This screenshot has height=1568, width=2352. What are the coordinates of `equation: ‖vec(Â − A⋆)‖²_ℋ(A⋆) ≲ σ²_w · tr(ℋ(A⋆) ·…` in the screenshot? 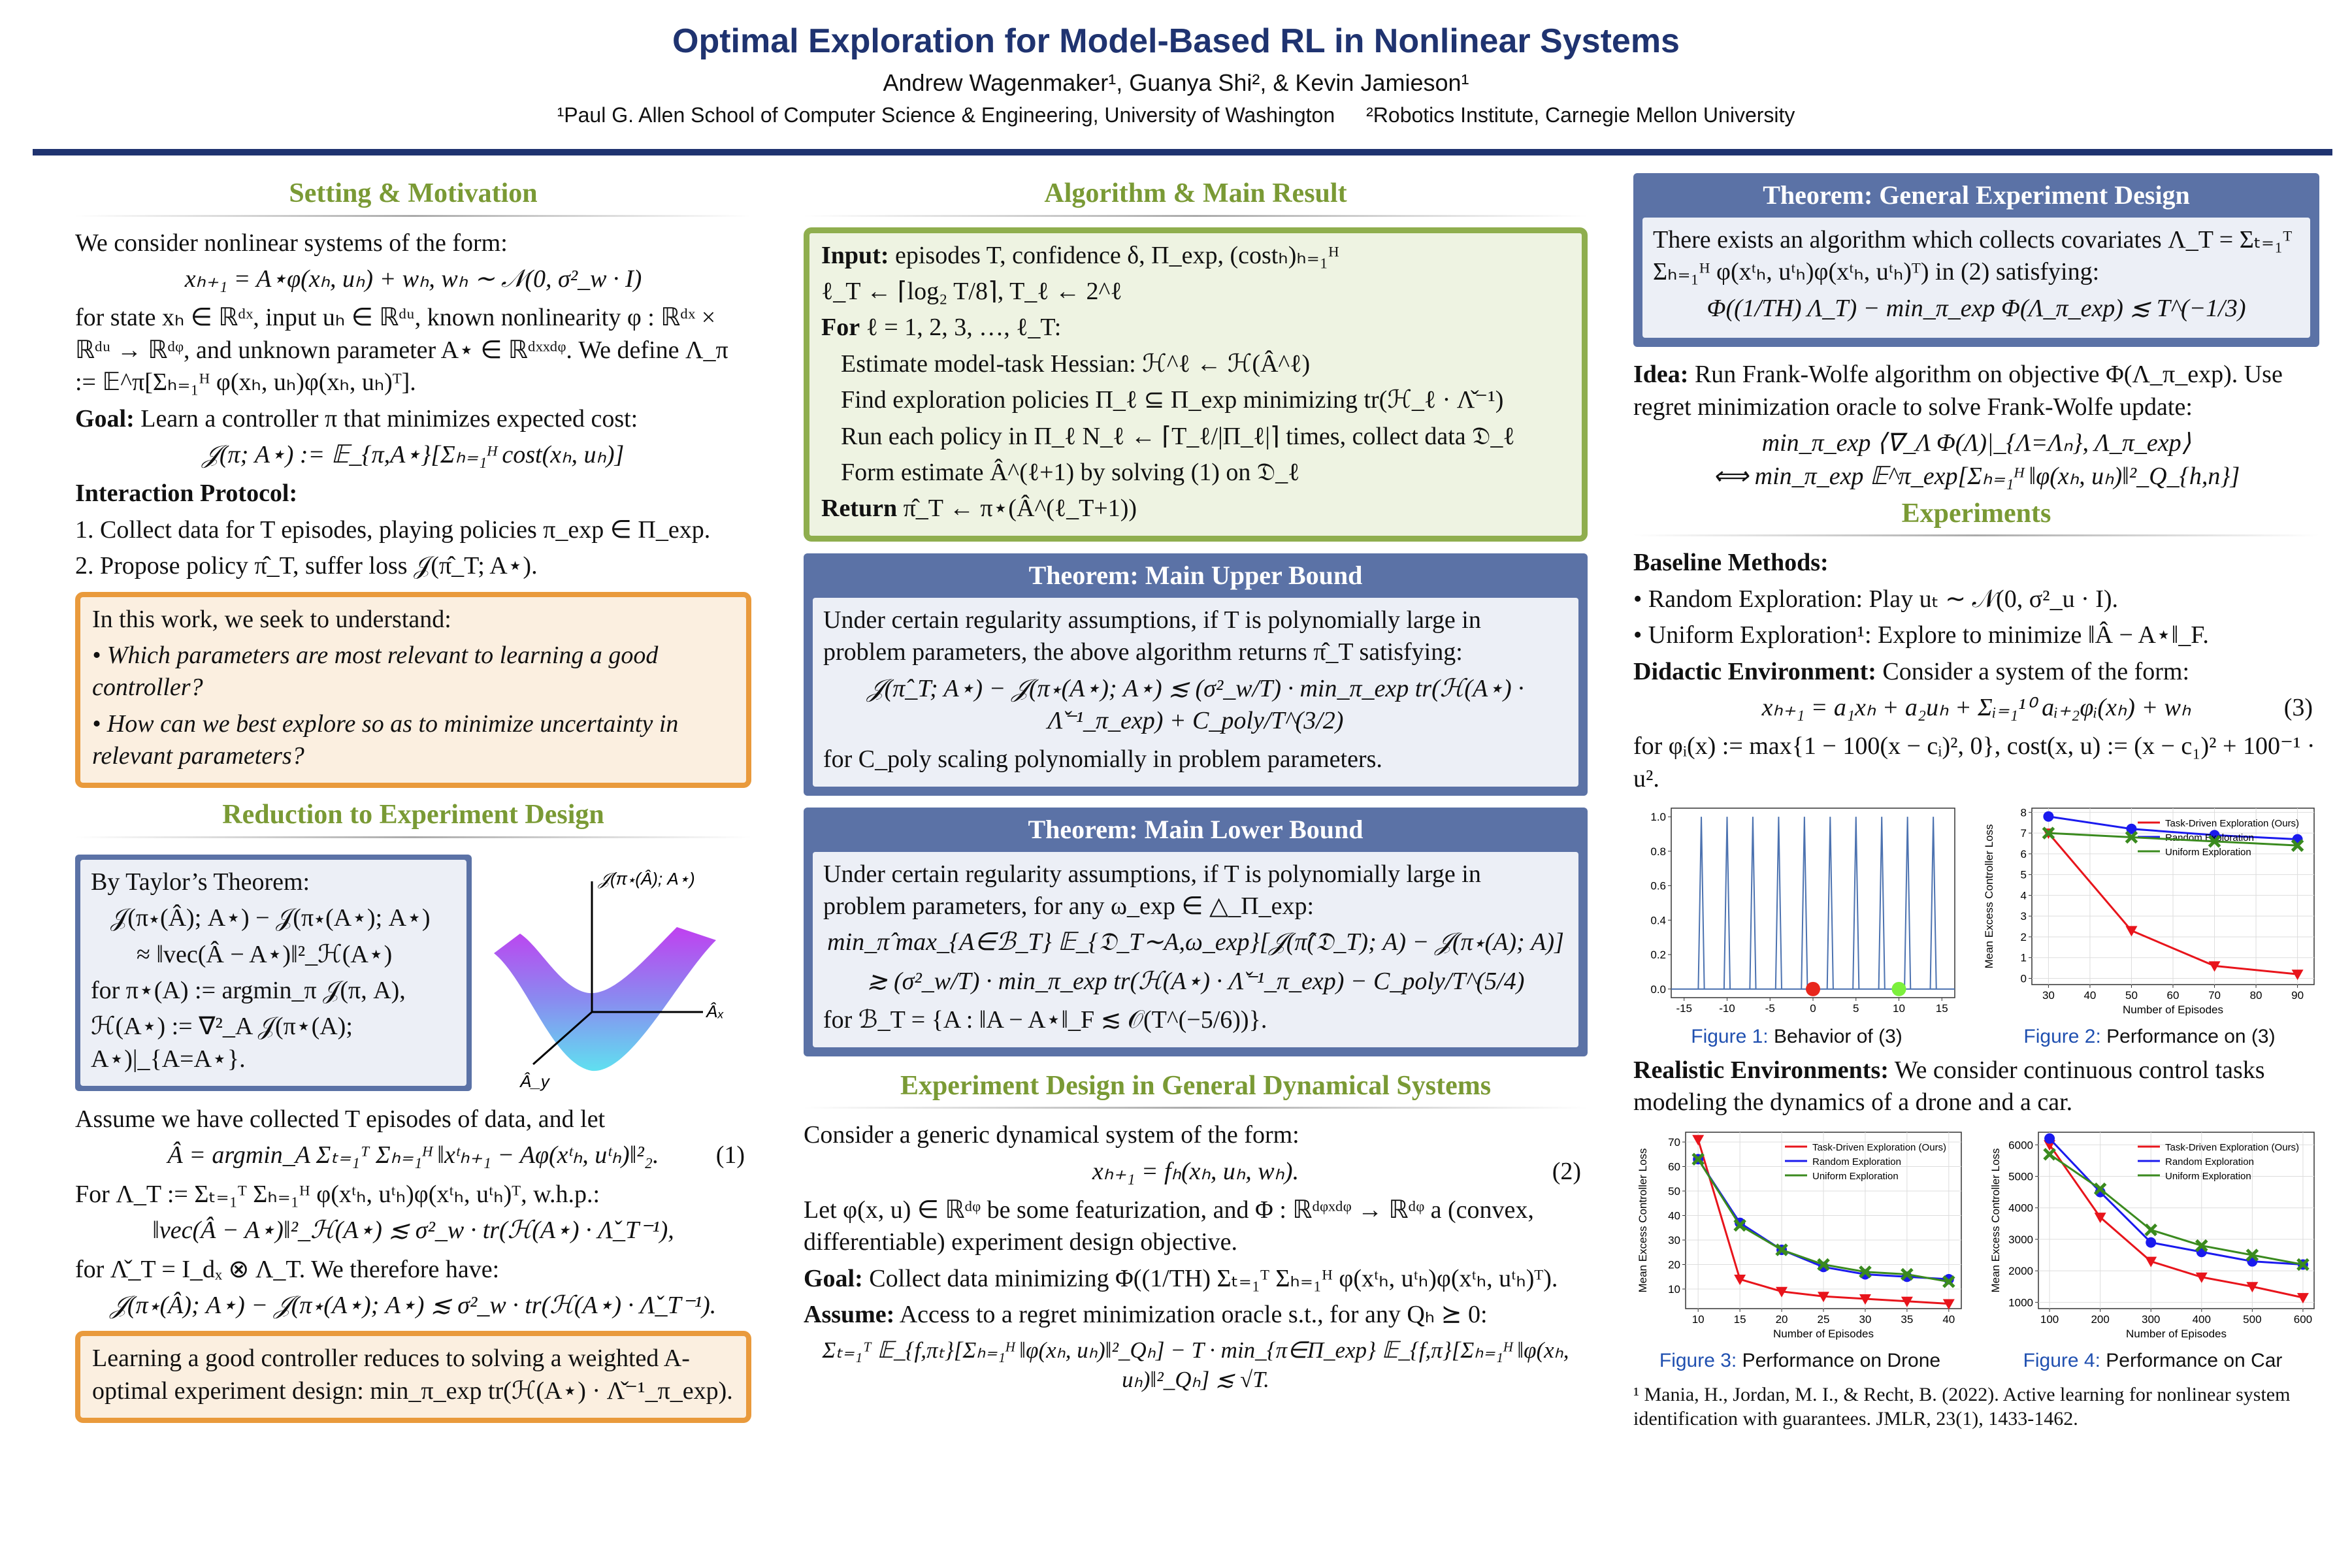 It's located at (413, 1231).